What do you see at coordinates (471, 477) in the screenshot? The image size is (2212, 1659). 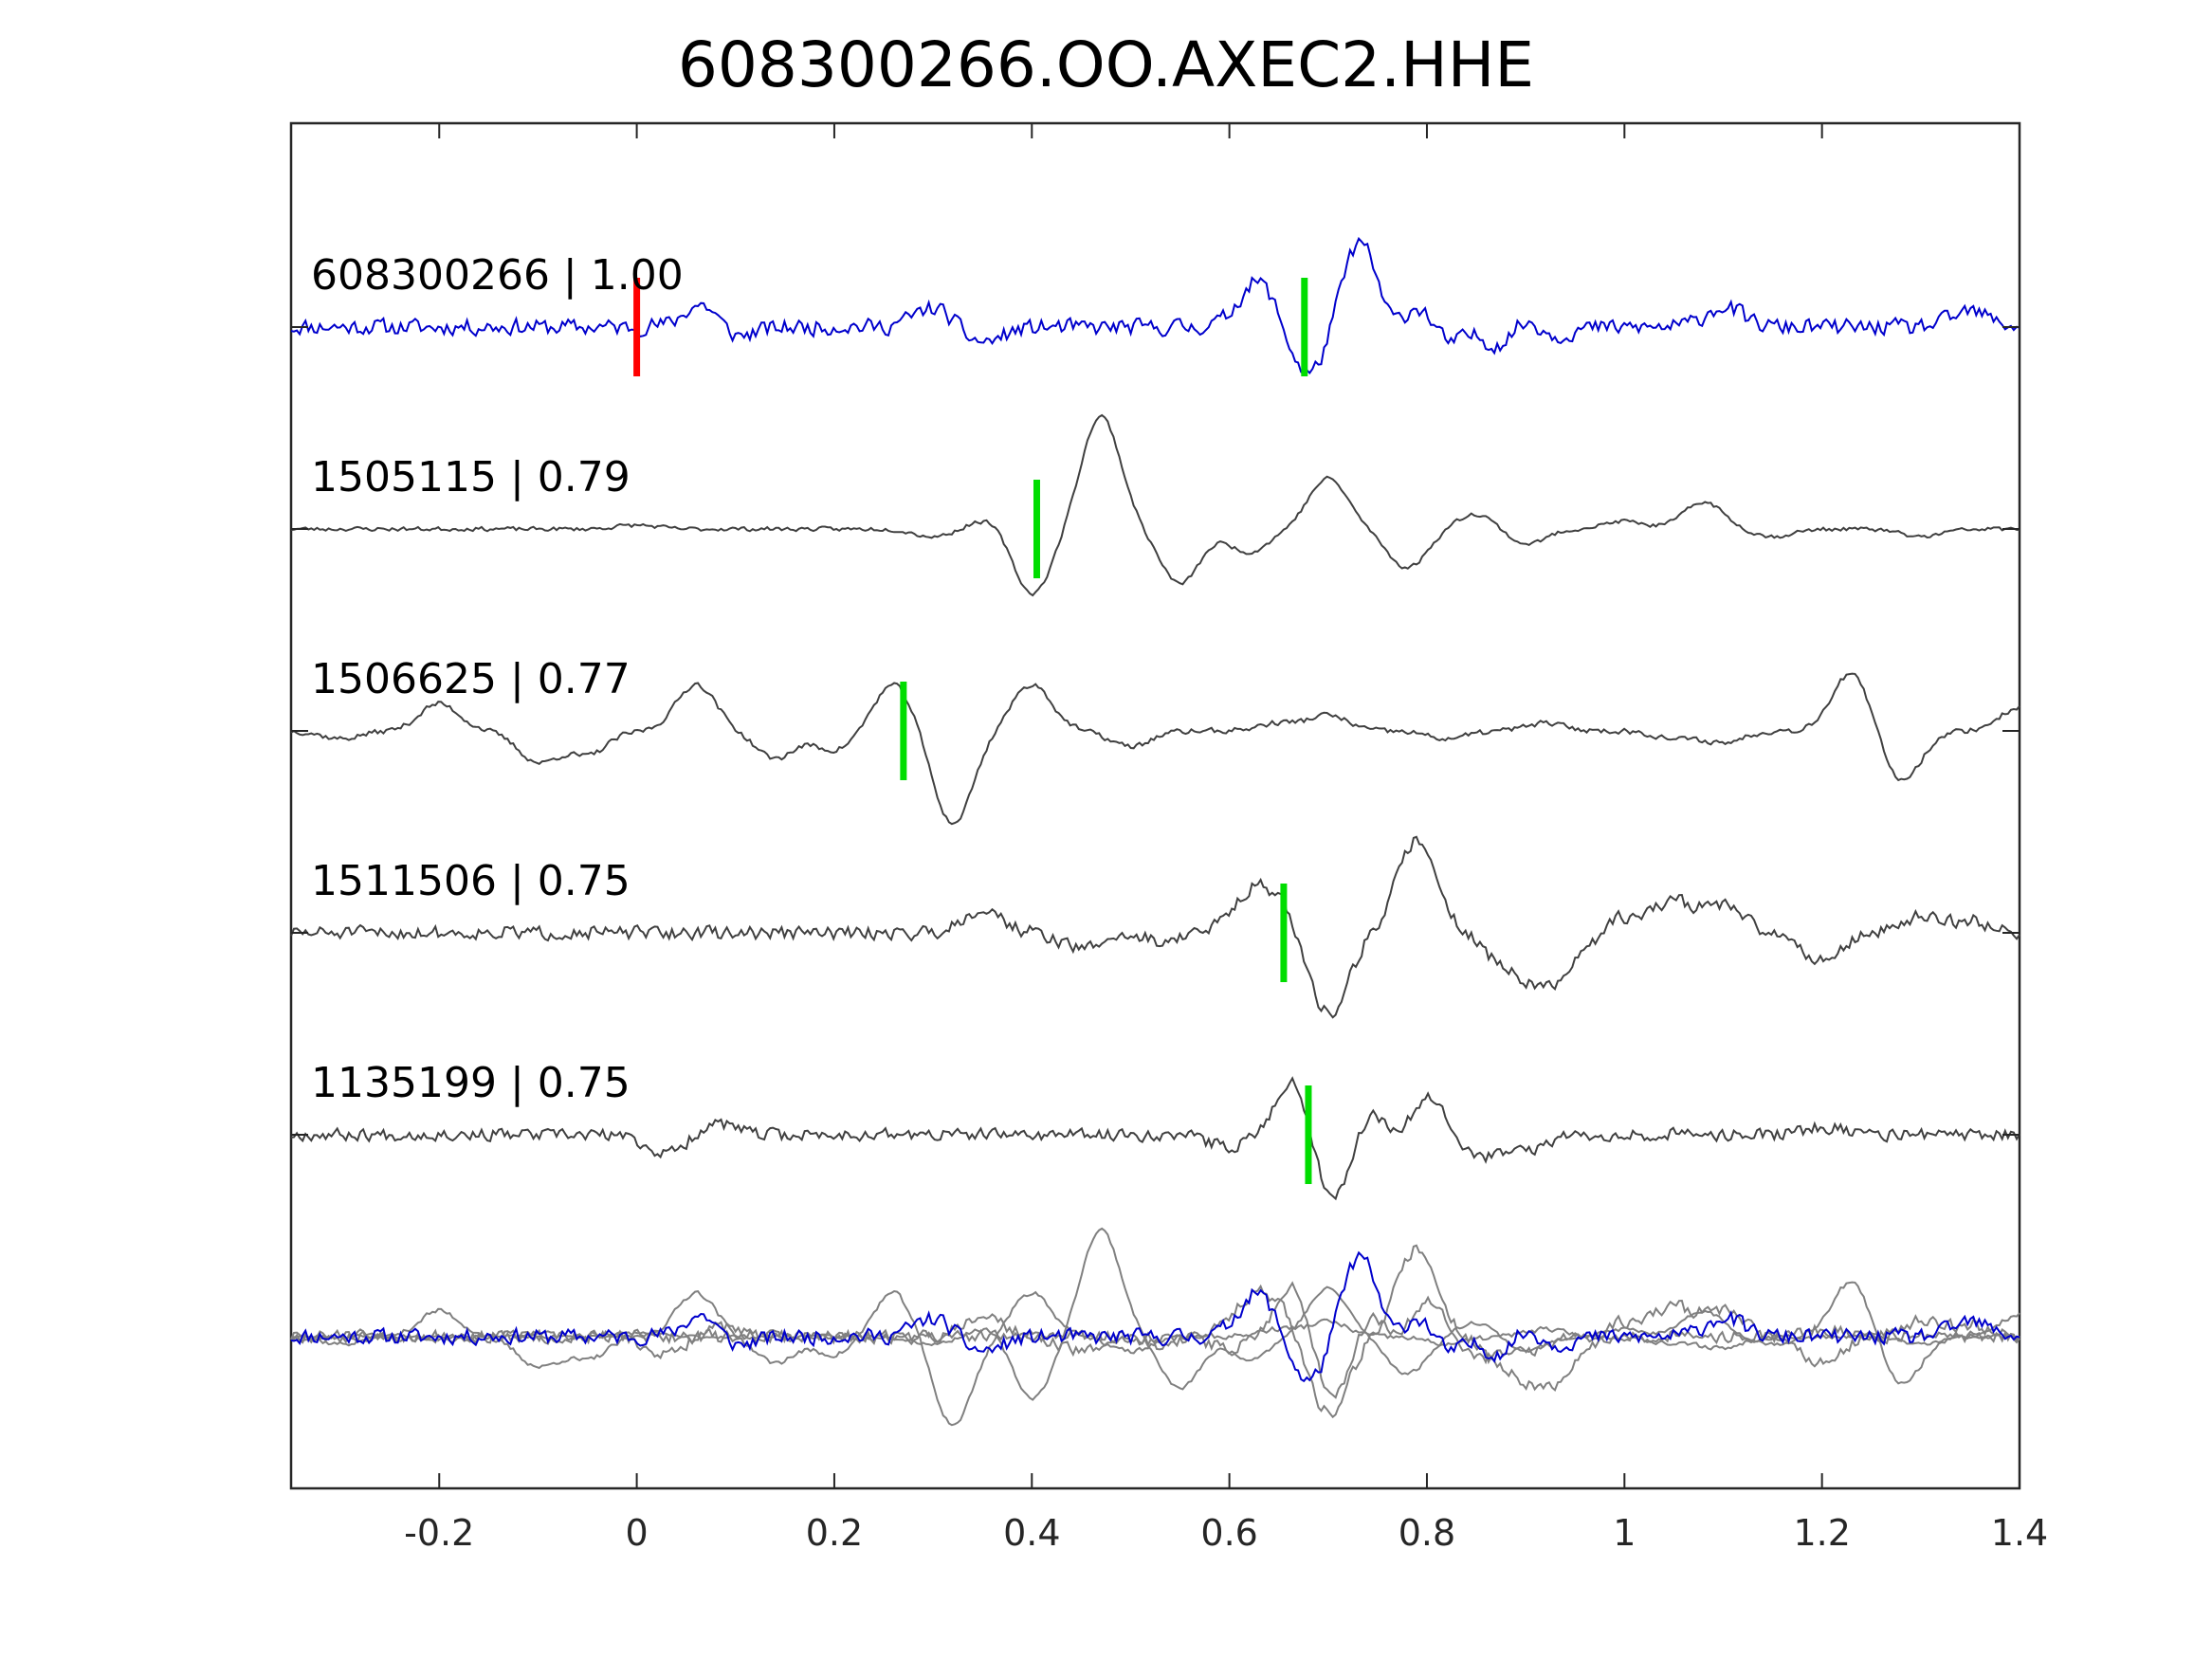 I see `trace-label: 1505115 | 0.79` at bounding box center [471, 477].